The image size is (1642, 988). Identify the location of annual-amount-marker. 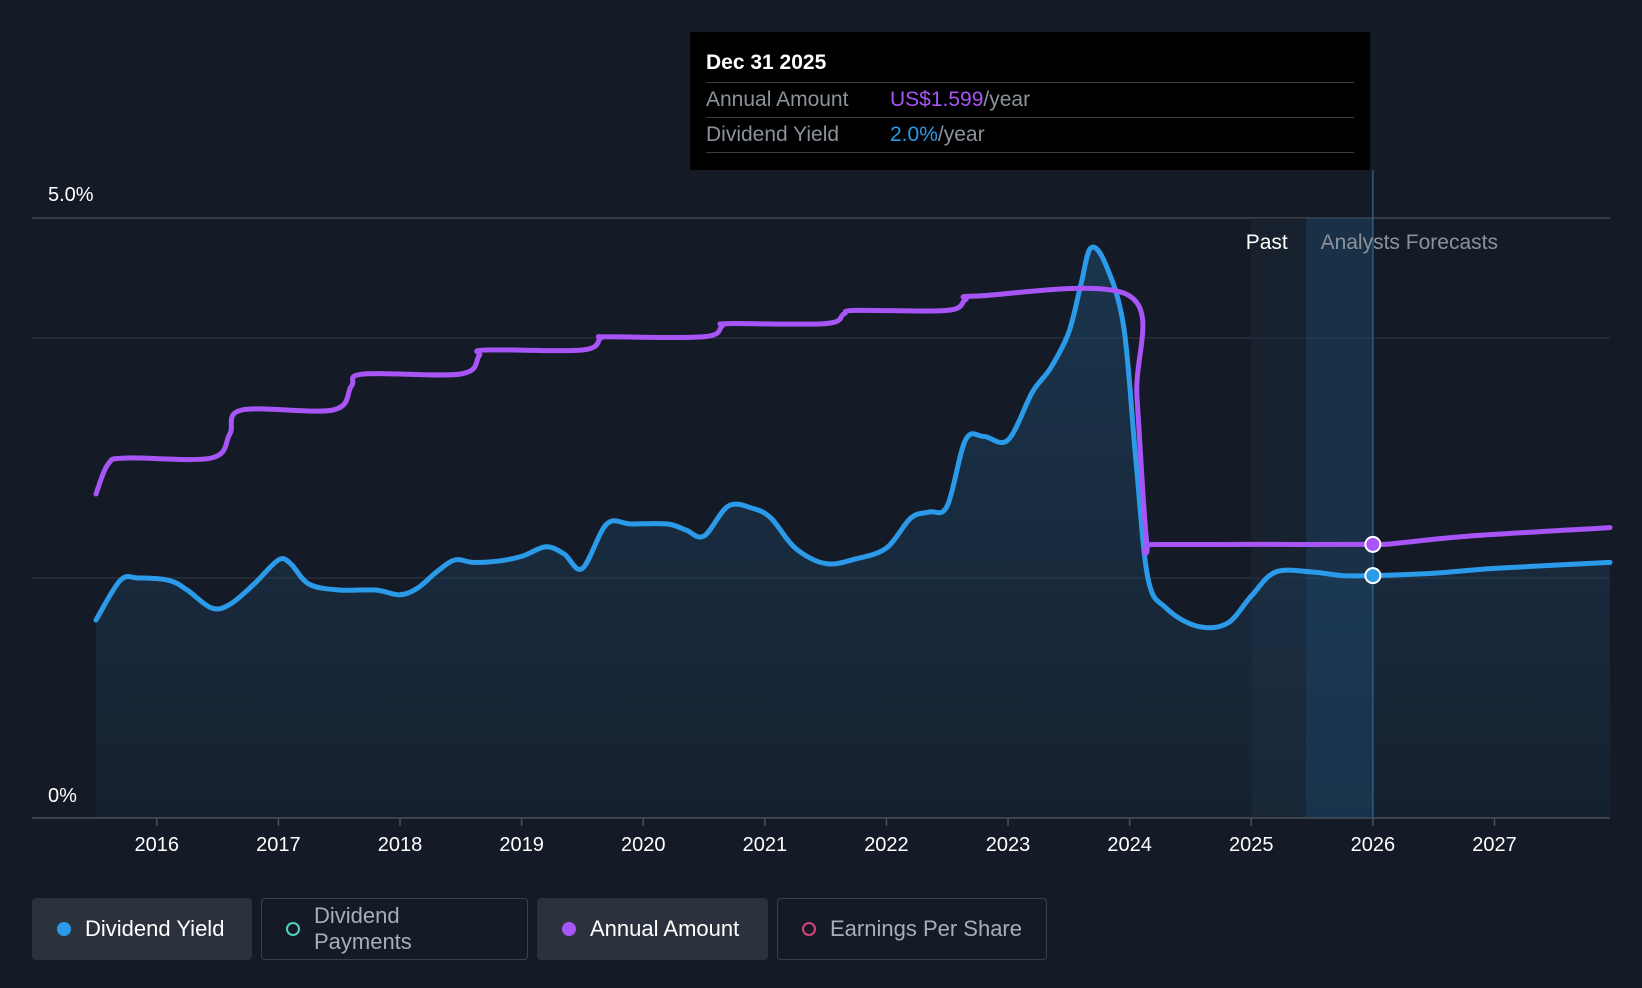
(1373, 544).